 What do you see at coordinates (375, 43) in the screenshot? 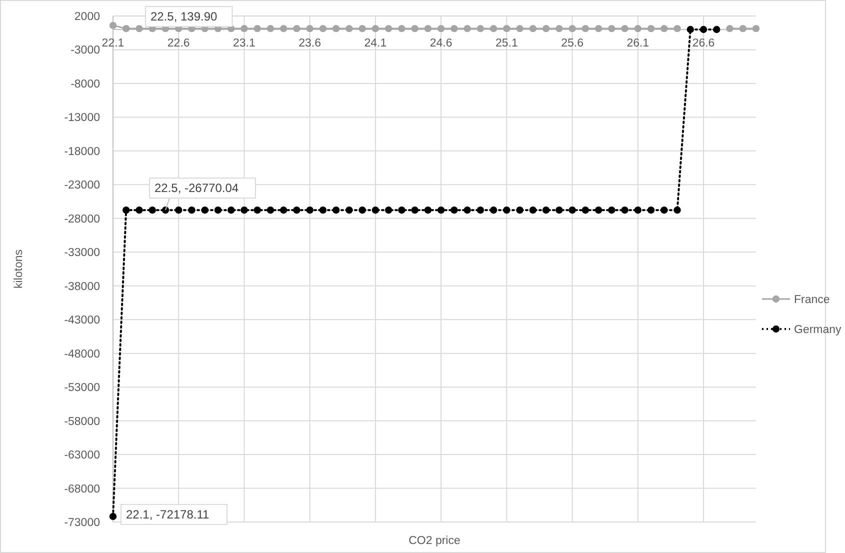
I see `x-tick-label: 24.1` at bounding box center [375, 43].